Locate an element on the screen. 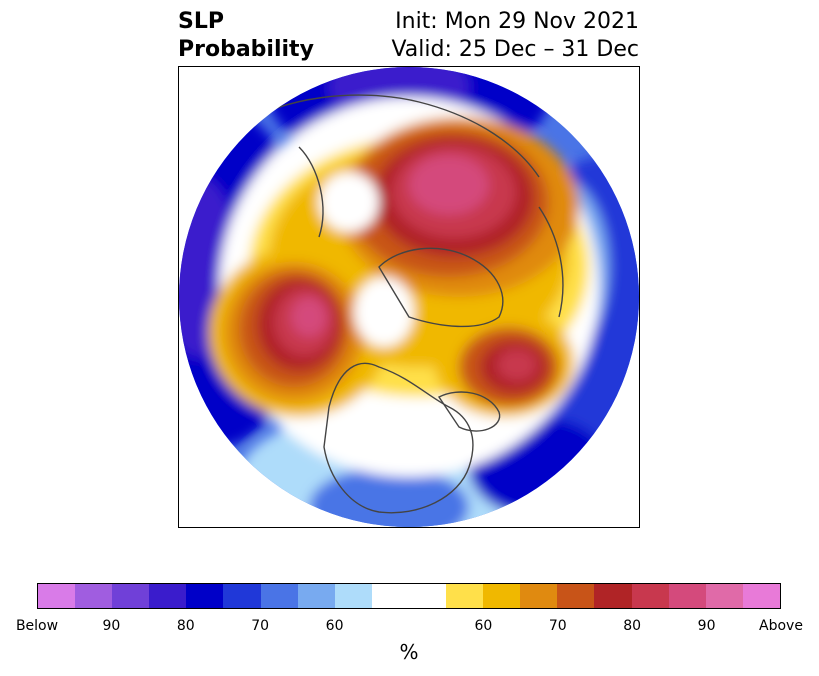 The height and width of the screenshot is (676, 819). colorbar-unit: % is located at coordinates (409, 652).